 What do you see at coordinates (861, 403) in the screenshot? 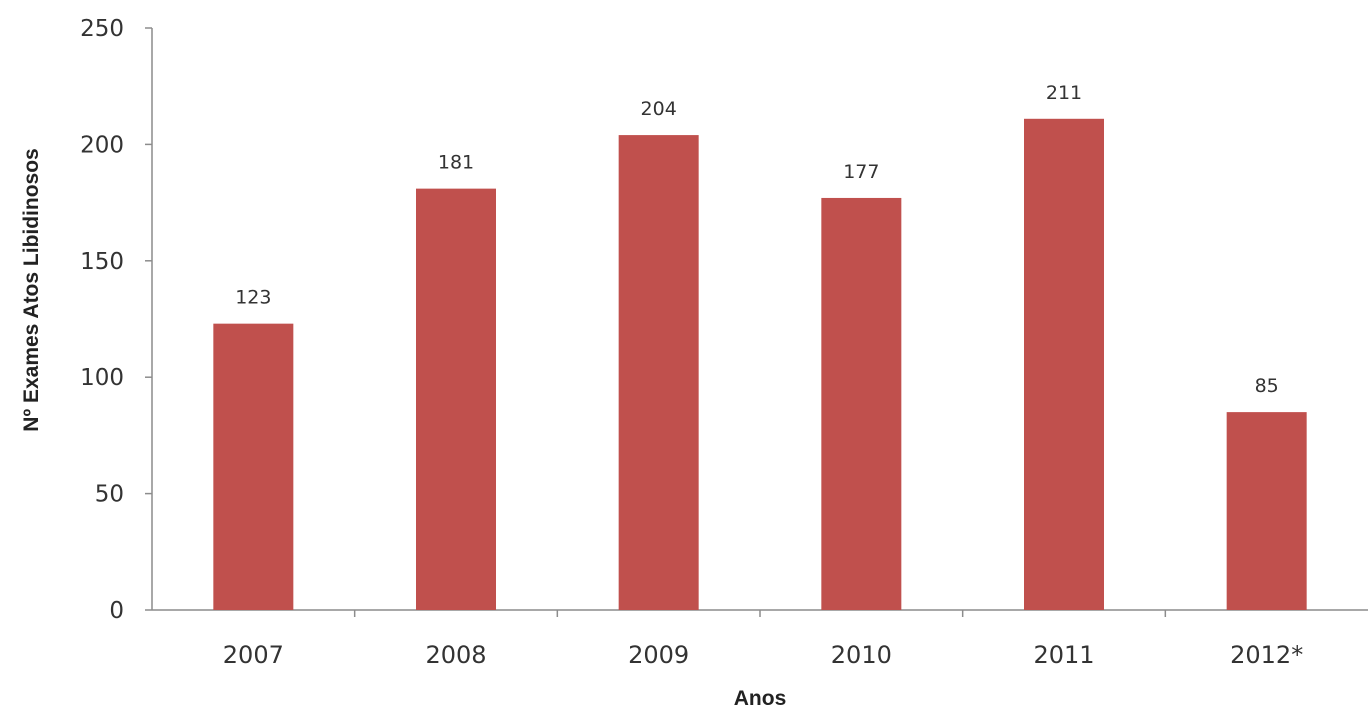
I see `bar-2010` at bounding box center [861, 403].